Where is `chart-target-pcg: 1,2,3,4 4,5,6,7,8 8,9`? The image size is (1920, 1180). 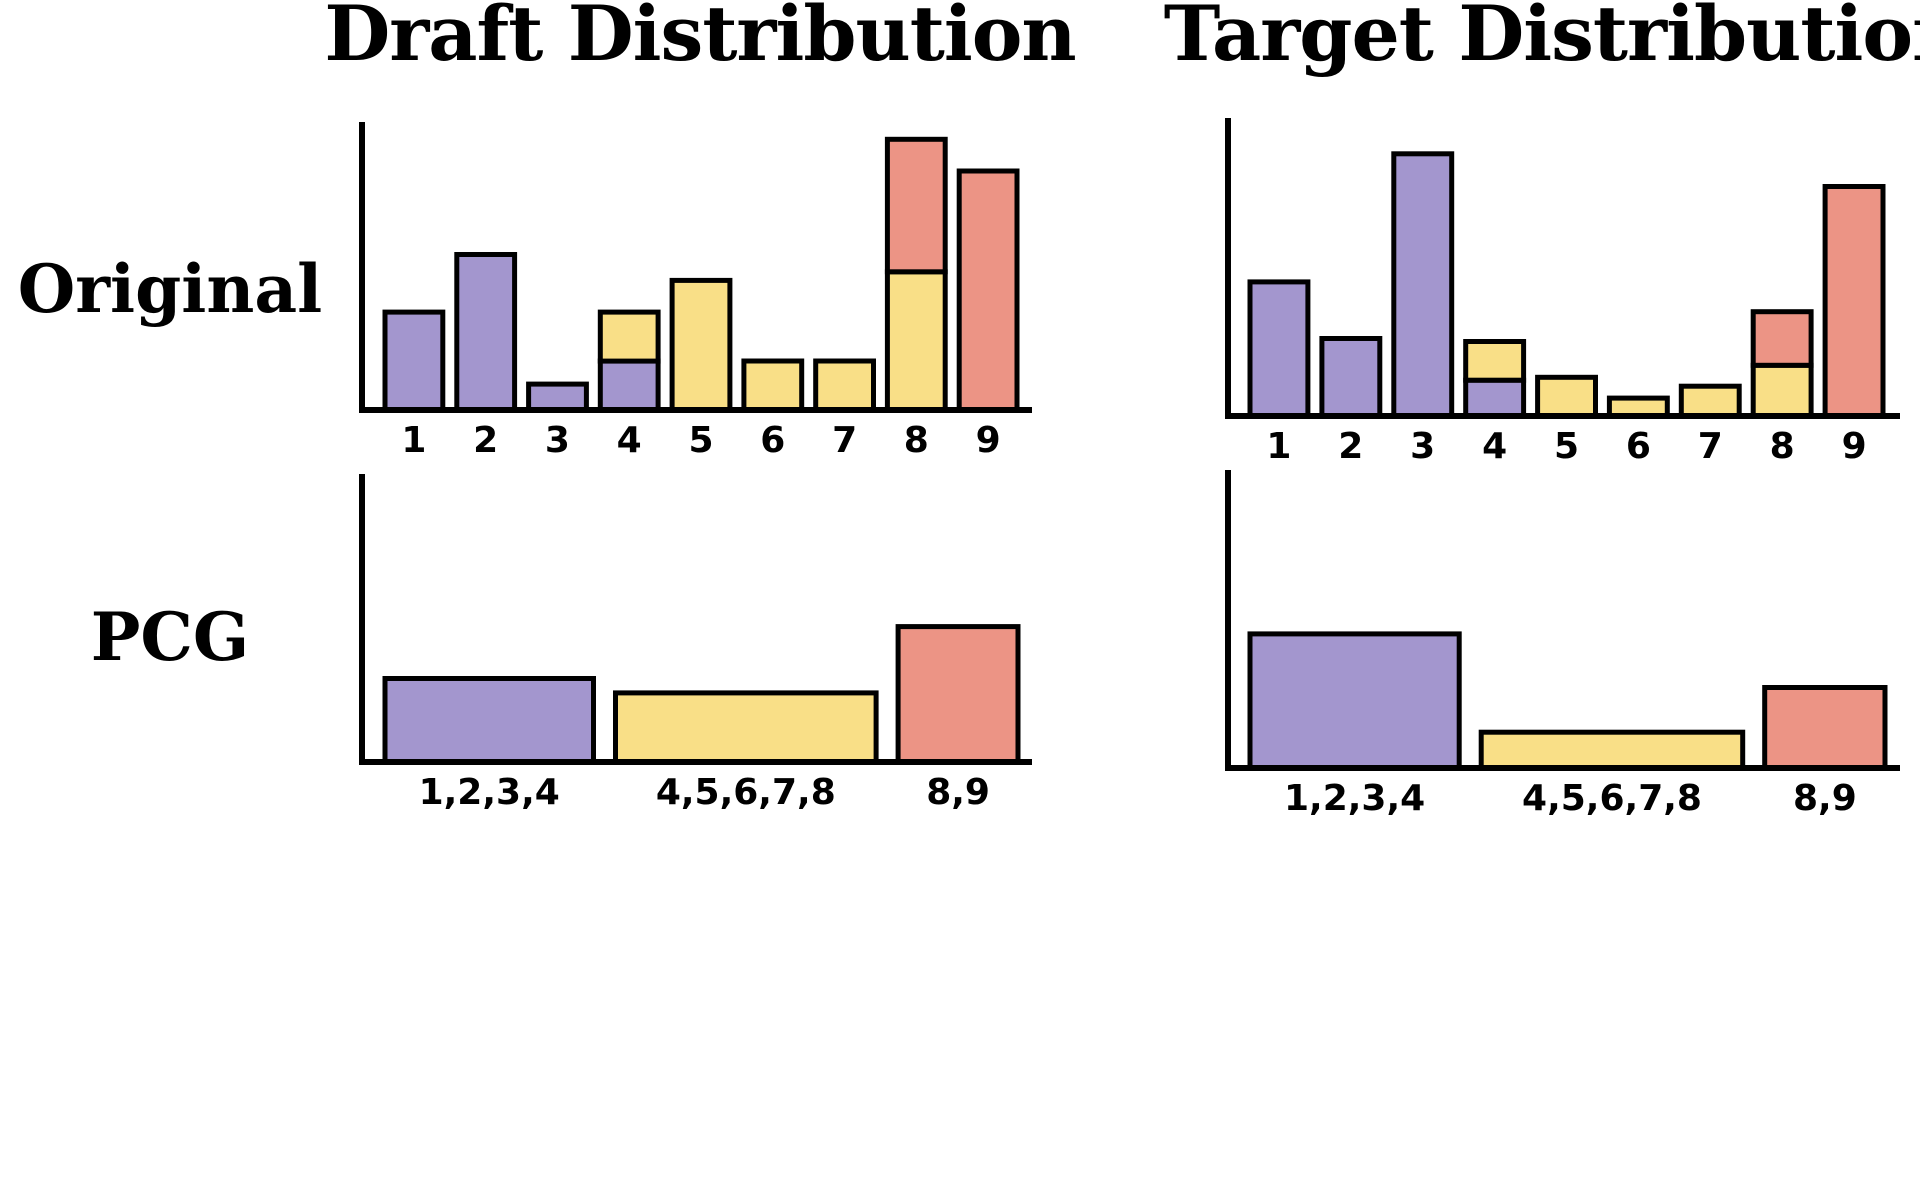
chart-target-pcg: 1,2,3,4 4,5,6,7,8 8,9 is located at coordinates (1562, 644).